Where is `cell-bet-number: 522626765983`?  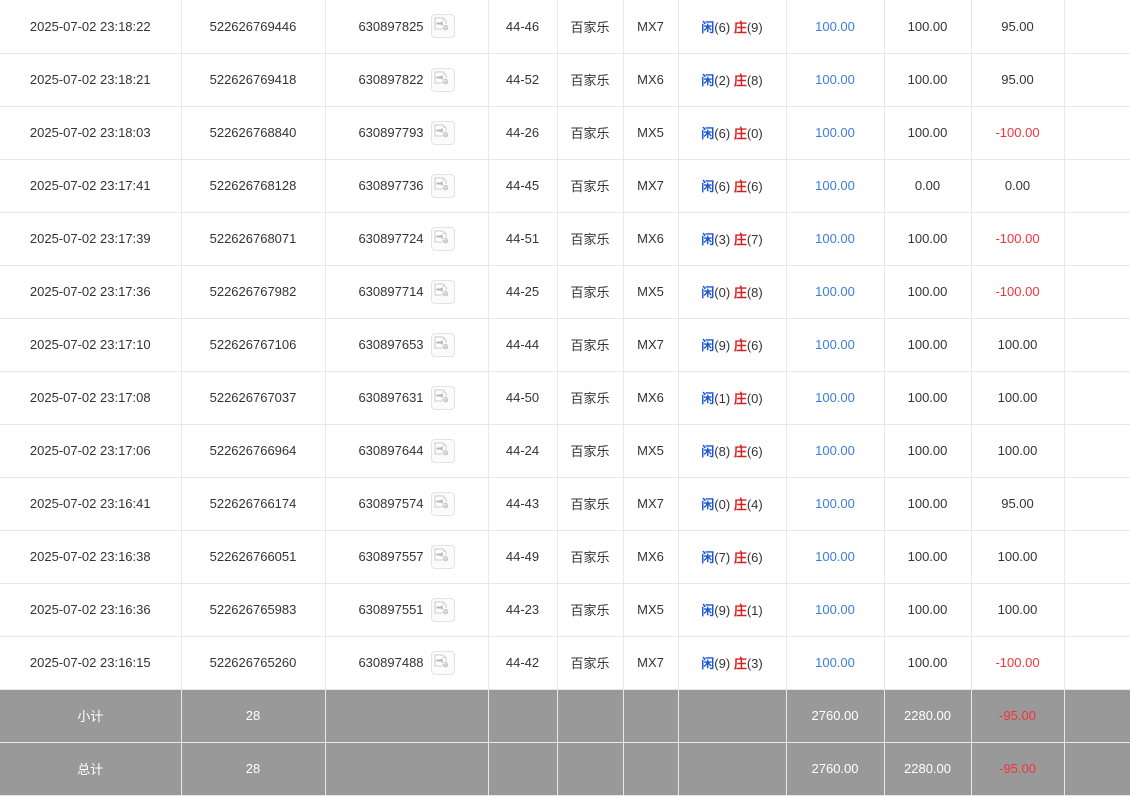 cell-bet-number: 522626765983 is located at coordinates (253, 610).